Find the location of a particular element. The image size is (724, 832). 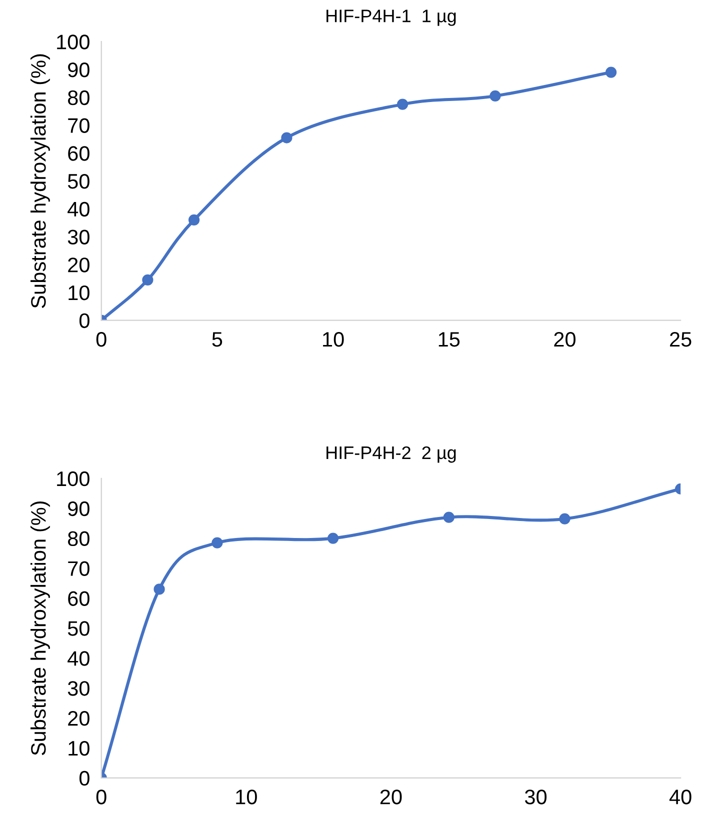

x-tick-label: 40 is located at coordinates (680, 797).